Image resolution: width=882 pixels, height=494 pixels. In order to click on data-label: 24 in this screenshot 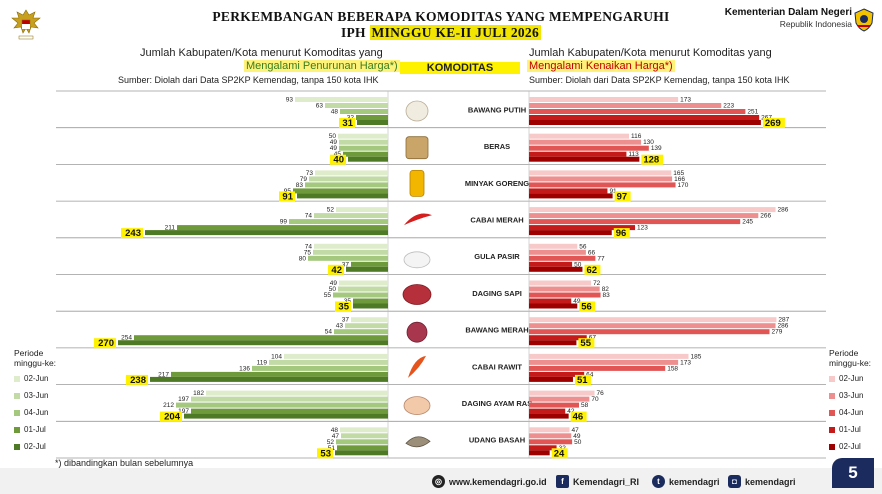, I will do `click(559, 453)`.